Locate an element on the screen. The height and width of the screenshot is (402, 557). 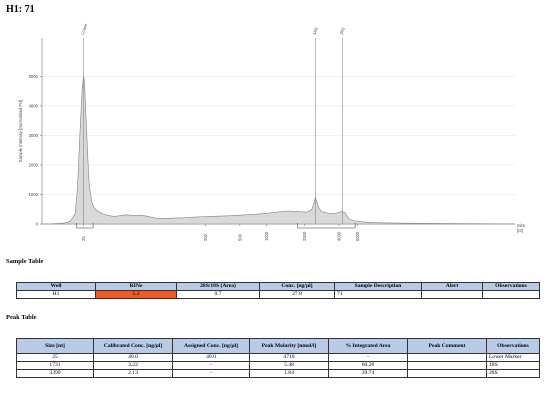
integration-region-bracket is located at coordinates (326, 226).